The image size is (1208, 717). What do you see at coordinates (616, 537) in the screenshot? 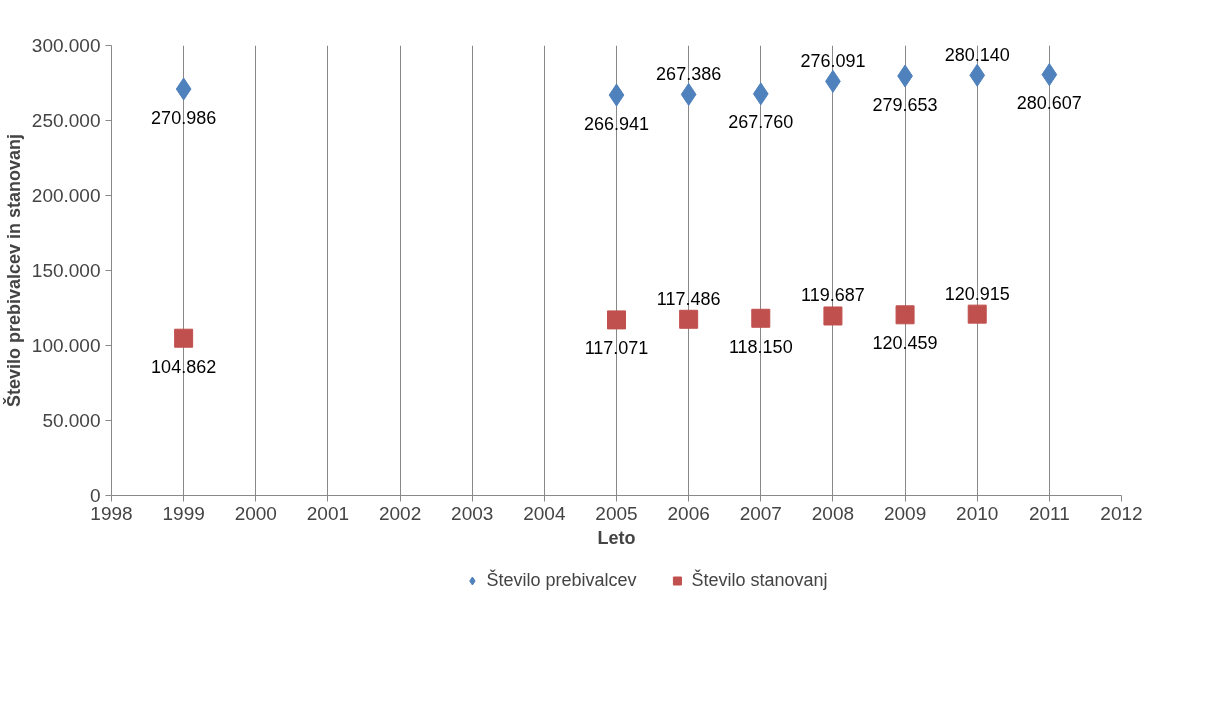
I see `x-axis-title: Leto` at bounding box center [616, 537].